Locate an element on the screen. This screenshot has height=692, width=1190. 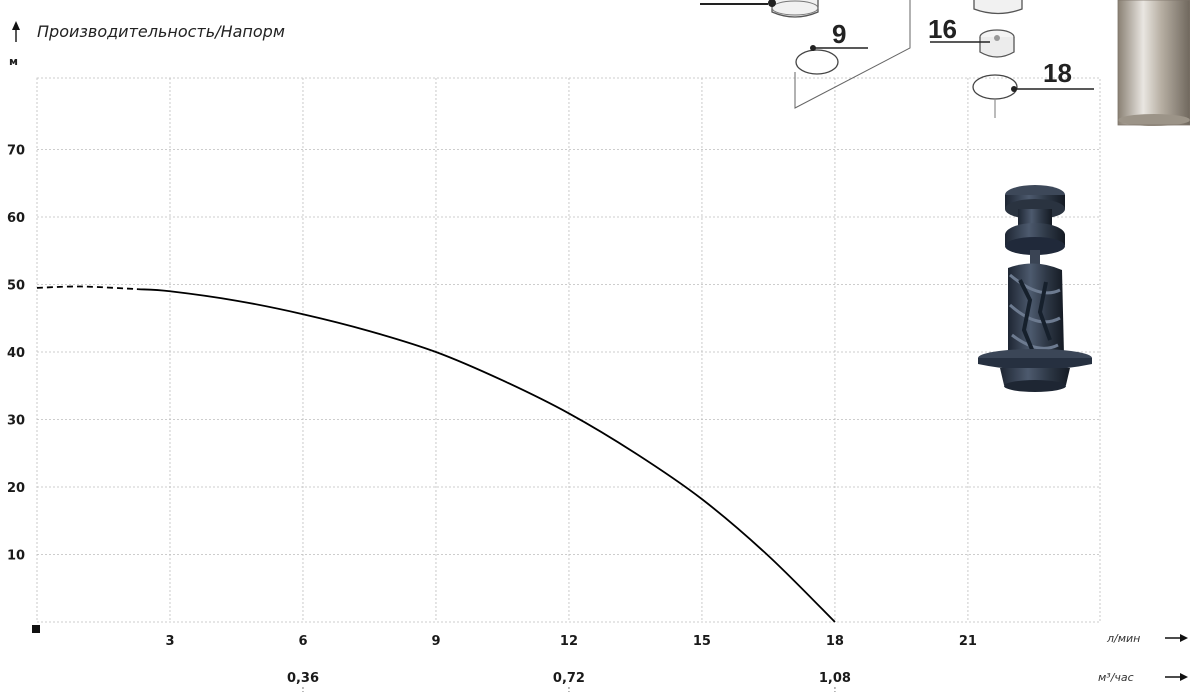
y-axis-unit: м is located at coordinates (13, 61).